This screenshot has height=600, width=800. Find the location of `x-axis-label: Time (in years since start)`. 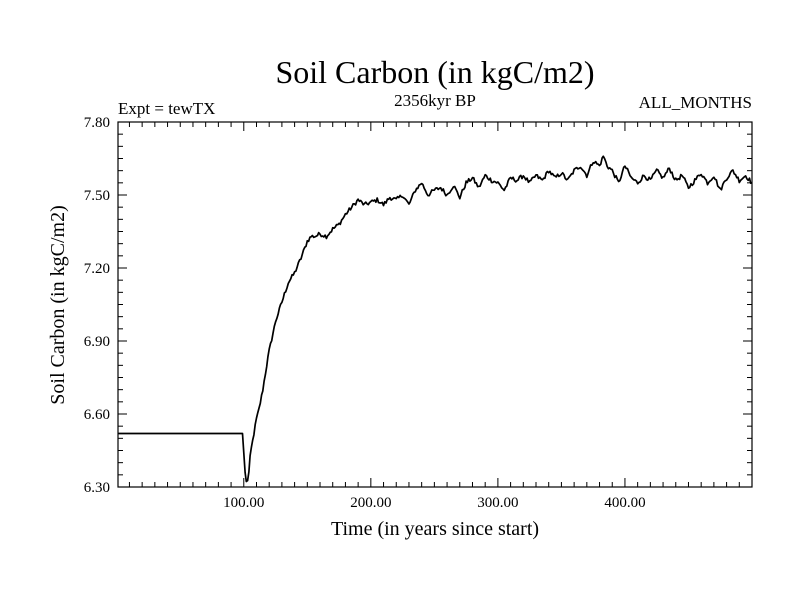

x-axis-label: Time (in years since start) is located at coordinates (435, 529).